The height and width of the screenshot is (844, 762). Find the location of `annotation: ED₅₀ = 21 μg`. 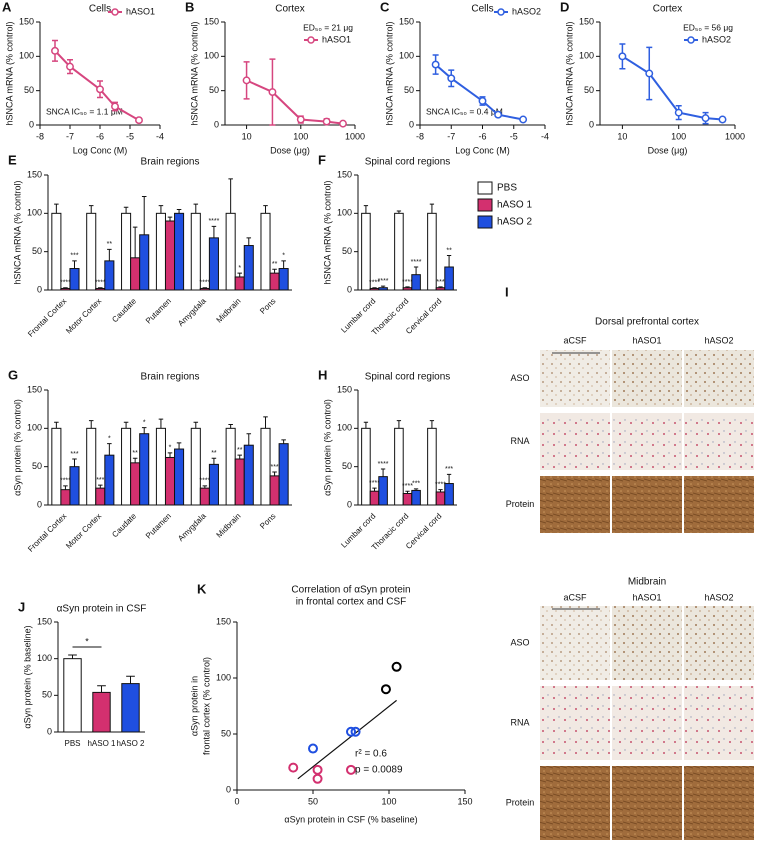

annotation: ED₅₀ = 21 μg is located at coordinates (328, 27).